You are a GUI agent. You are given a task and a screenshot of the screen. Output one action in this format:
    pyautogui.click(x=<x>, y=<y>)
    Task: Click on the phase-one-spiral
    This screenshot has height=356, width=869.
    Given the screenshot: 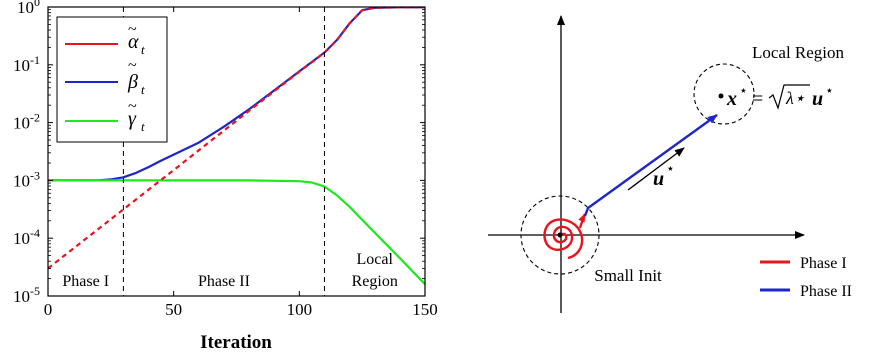 What is the action you would take?
    pyautogui.click(x=563, y=239)
    